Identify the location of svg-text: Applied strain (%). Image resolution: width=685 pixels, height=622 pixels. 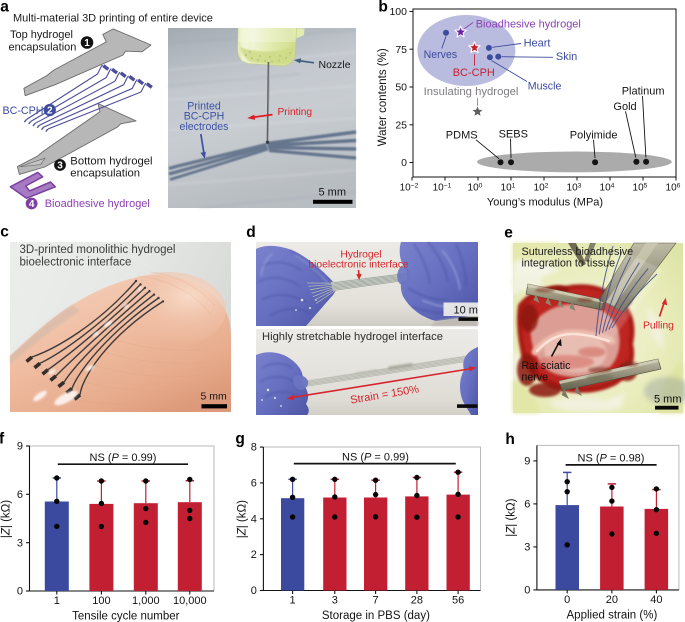
(612, 615).